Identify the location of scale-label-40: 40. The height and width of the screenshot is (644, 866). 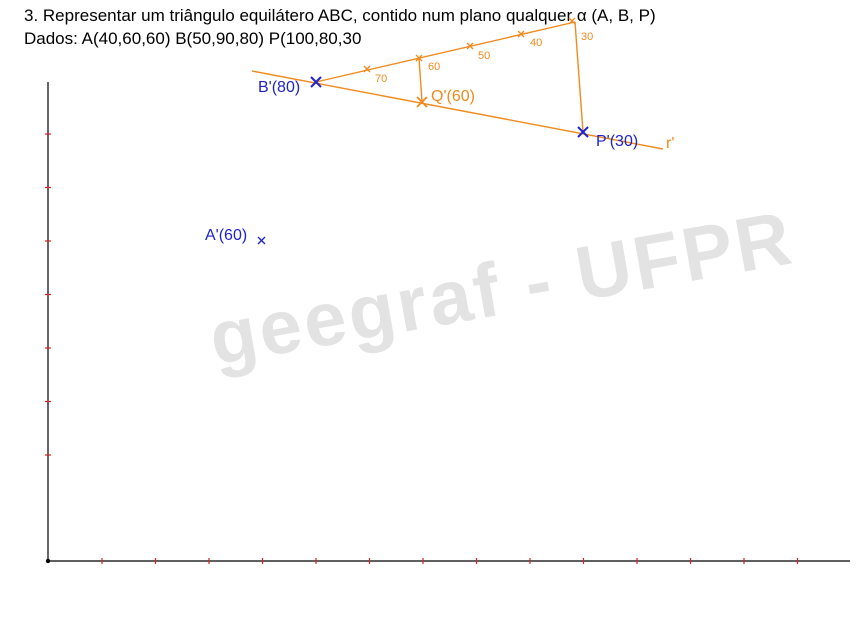
(536, 43).